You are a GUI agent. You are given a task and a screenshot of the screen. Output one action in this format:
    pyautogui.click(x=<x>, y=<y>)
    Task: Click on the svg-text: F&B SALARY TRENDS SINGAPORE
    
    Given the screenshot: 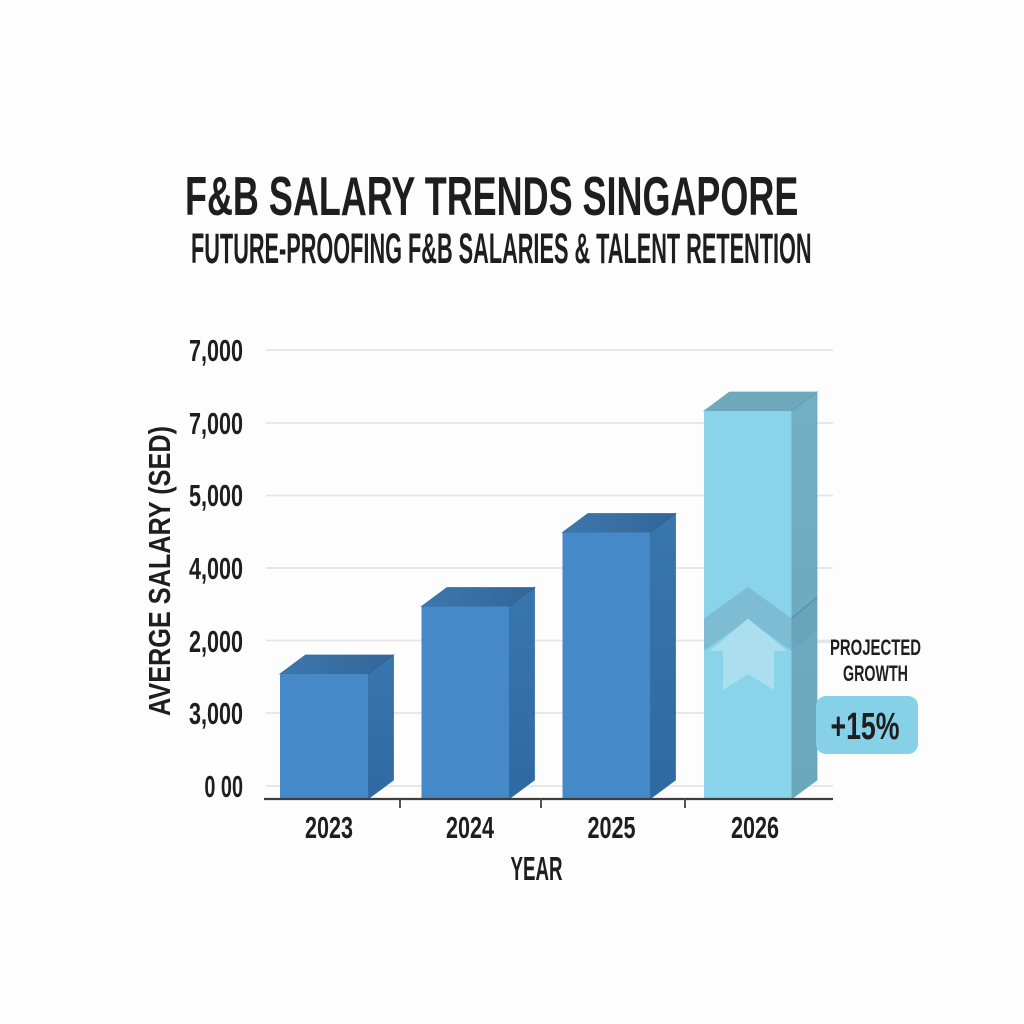 What is the action you would take?
    pyautogui.click(x=491, y=196)
    